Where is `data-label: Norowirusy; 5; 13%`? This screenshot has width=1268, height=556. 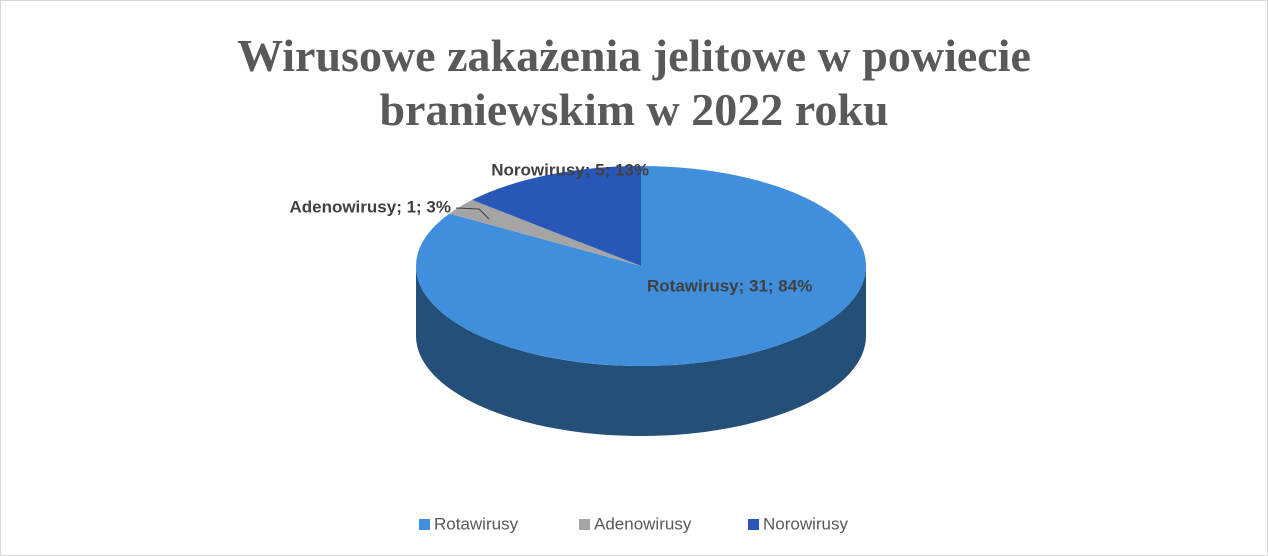 data-label: Norowirusy; 5; 13% is located at coordinates (570, 169).